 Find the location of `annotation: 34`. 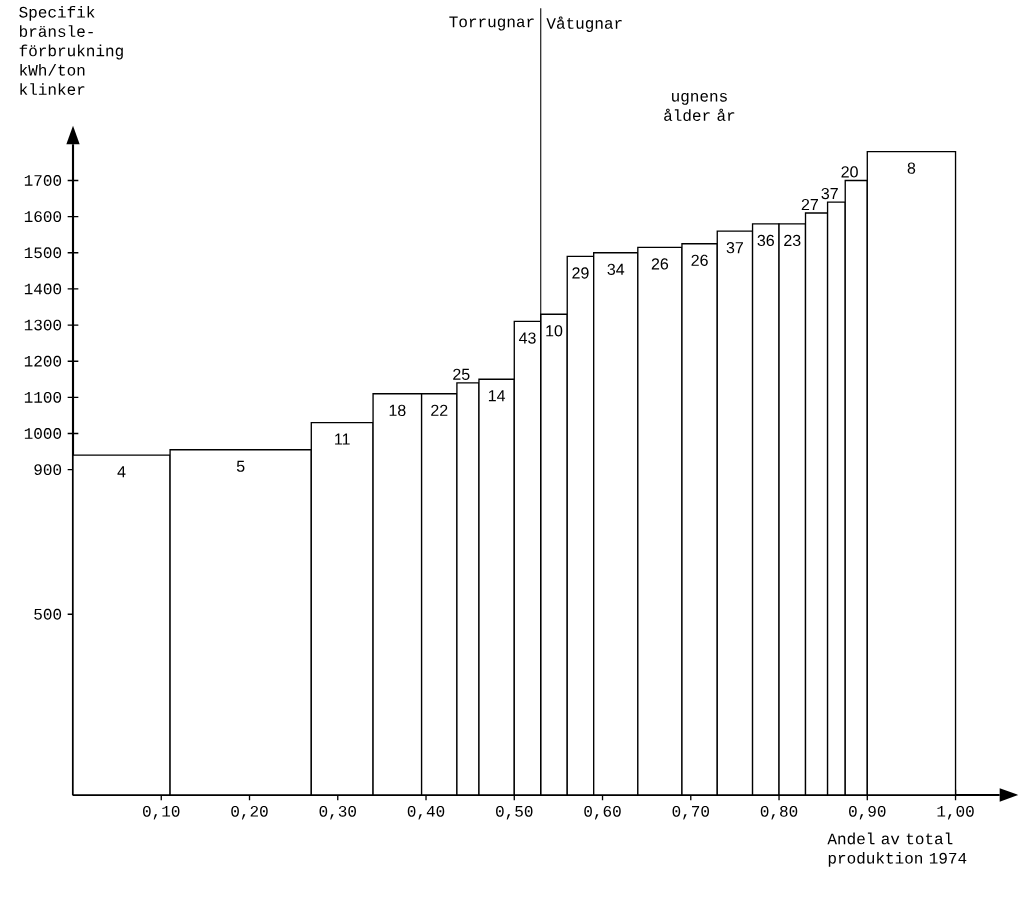

annotation: 34 is located at coordinates (616, 269).